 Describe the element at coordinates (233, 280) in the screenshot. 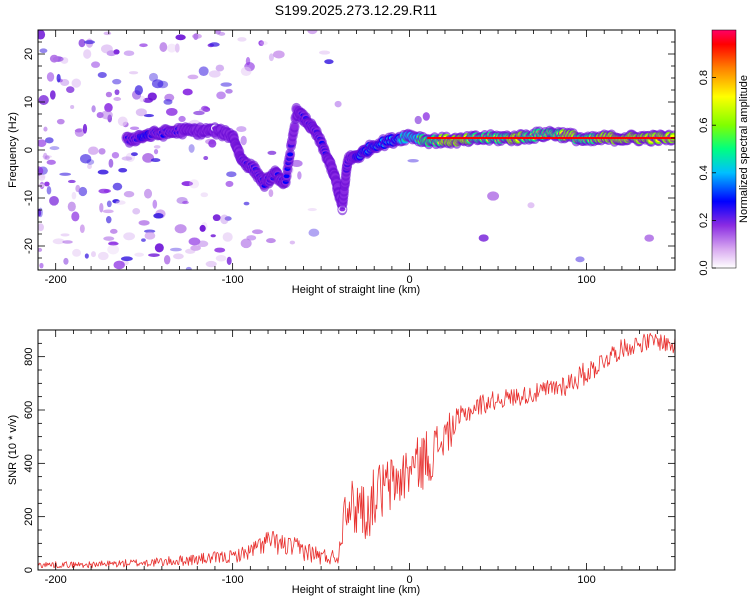

I see `spectrogram-xtick-label: -100` at that location.